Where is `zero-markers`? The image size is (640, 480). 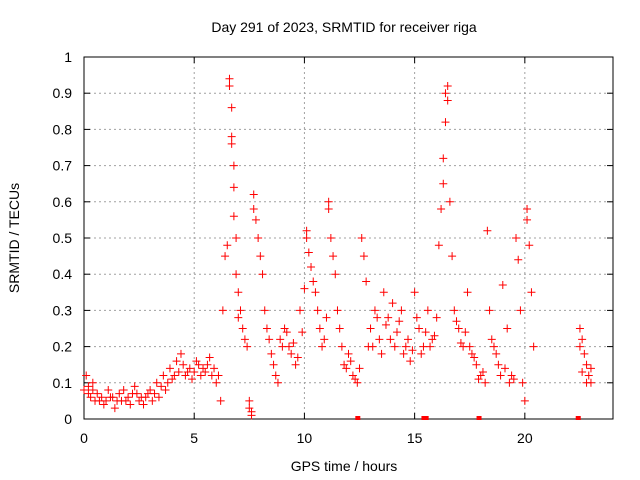
zero-markers is located at coordinates (468, 418).